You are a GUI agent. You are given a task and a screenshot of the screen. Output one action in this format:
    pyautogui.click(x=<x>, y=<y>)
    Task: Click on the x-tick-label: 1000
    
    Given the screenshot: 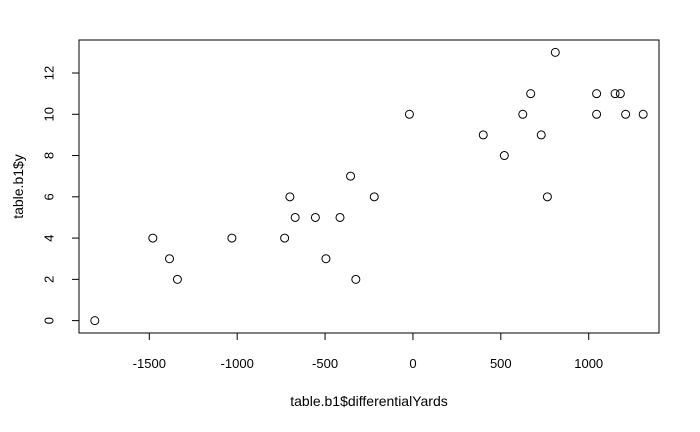 What is the action you would take?
    pyautogui.click(x=588, y=363)
    